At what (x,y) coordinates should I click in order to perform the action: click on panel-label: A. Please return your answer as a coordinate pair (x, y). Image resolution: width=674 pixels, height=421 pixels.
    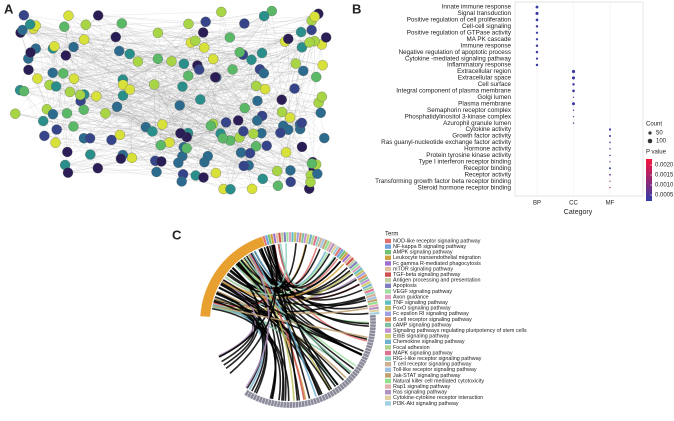
    Looking at the image, I should click on (9, 8).